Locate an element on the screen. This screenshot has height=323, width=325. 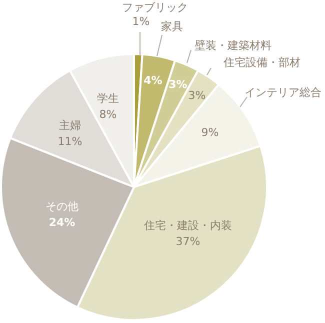
data-label: 1% is located at coordinates (141, 21).